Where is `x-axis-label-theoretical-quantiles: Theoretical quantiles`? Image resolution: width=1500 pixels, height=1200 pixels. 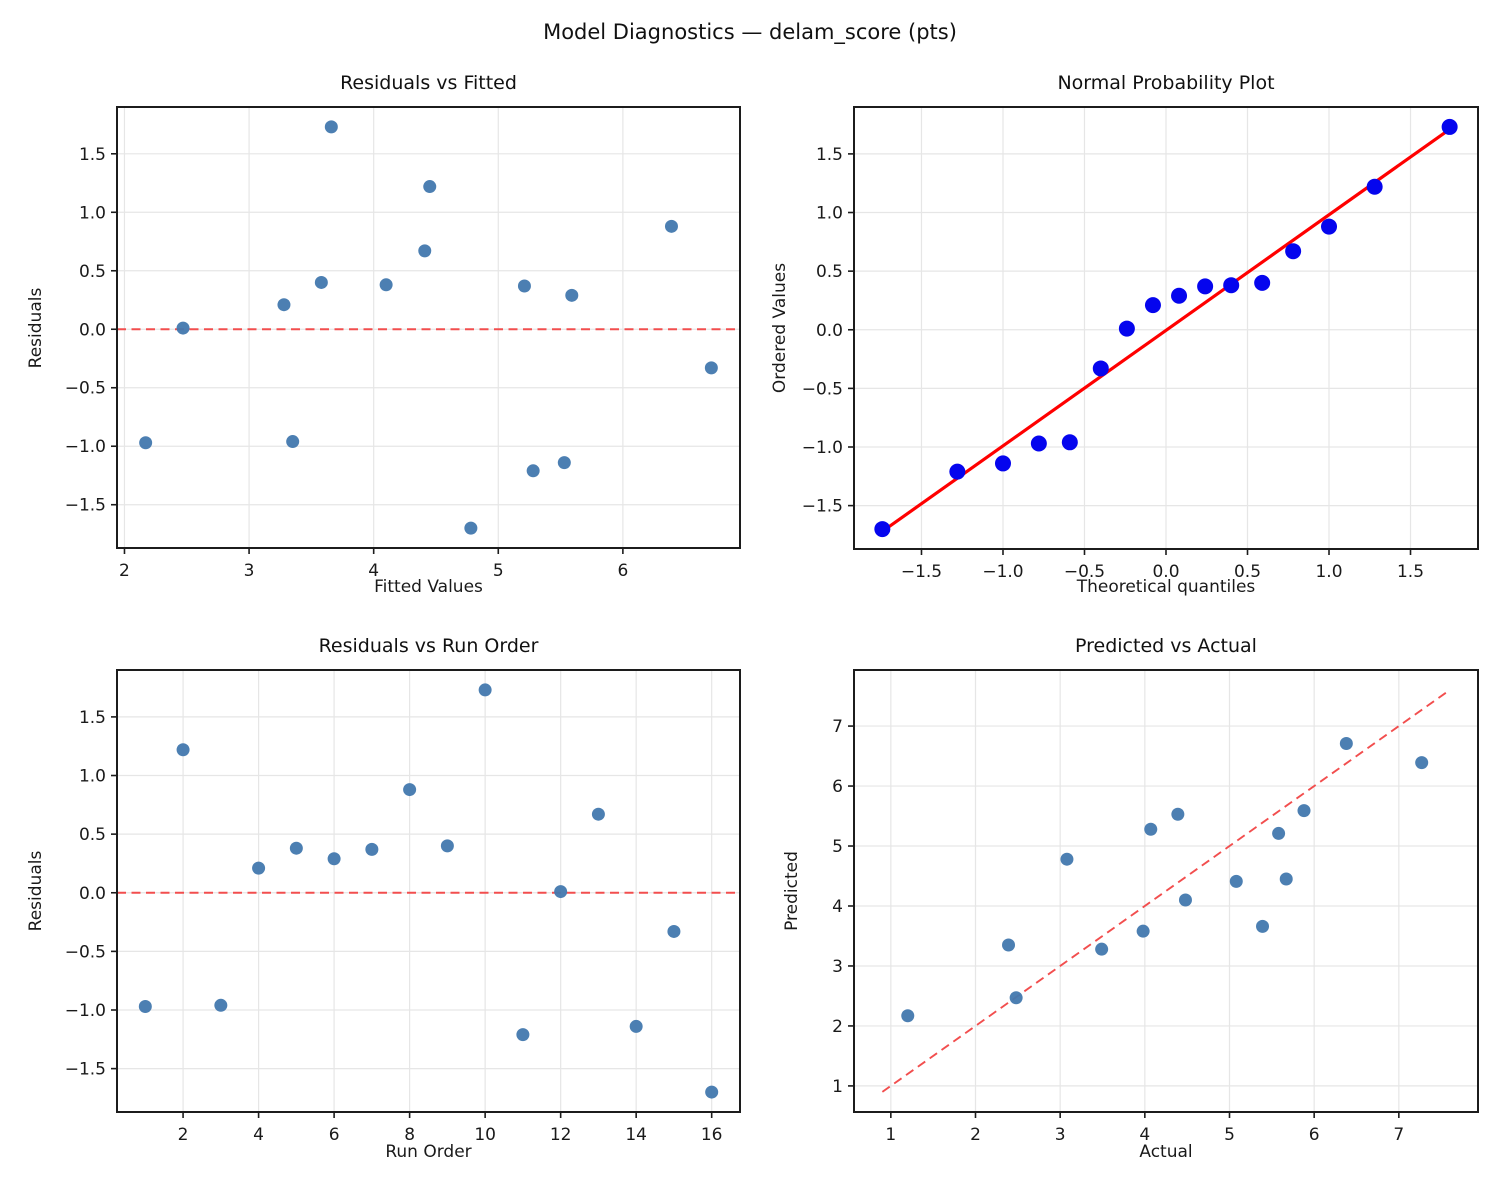
x-axis-label-theoretical-quantiles: Theoretical quantiles is located at coordinates (1166, 587).